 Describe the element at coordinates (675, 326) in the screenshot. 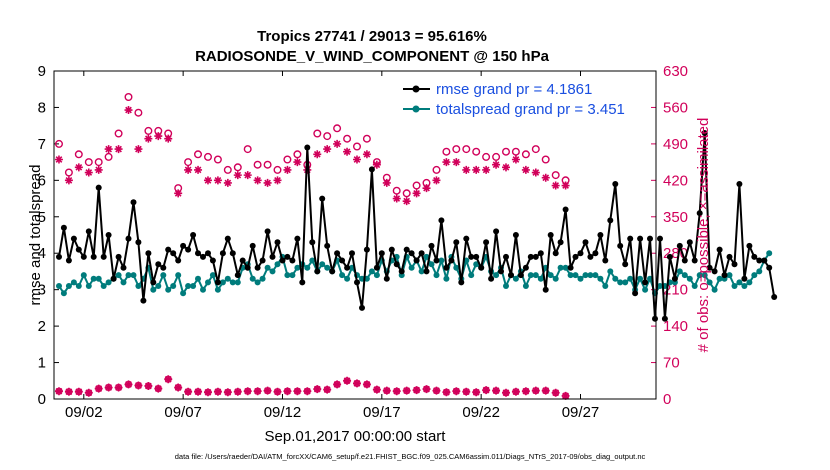

I see `y-tick-label-right: 140` at that location.